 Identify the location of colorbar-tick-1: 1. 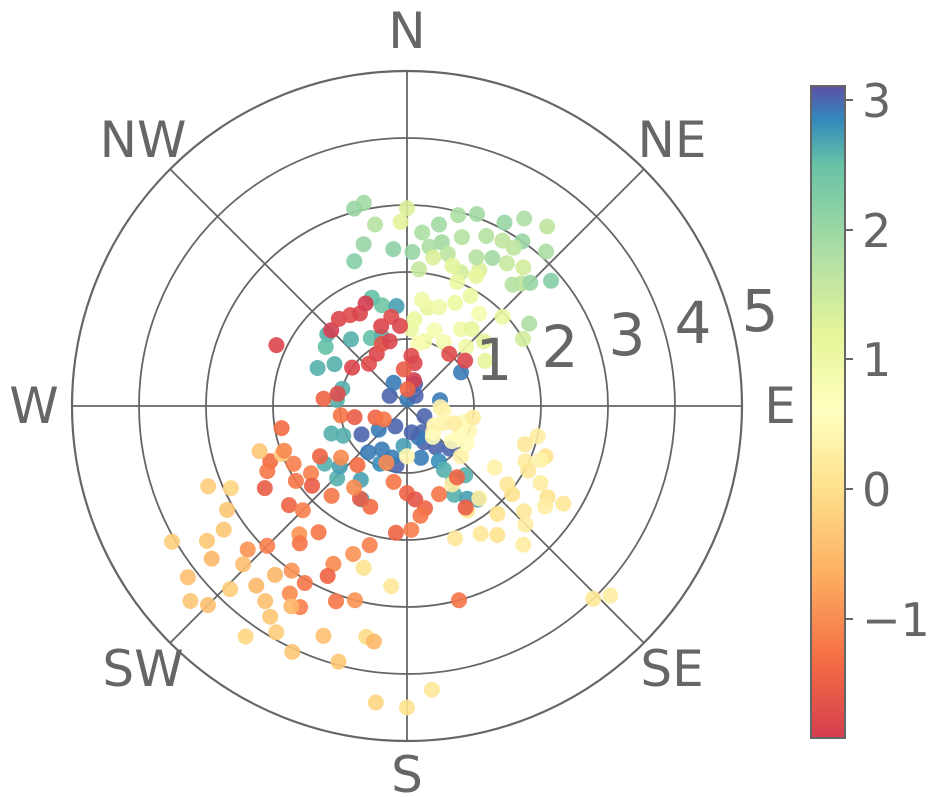
(868, 360).